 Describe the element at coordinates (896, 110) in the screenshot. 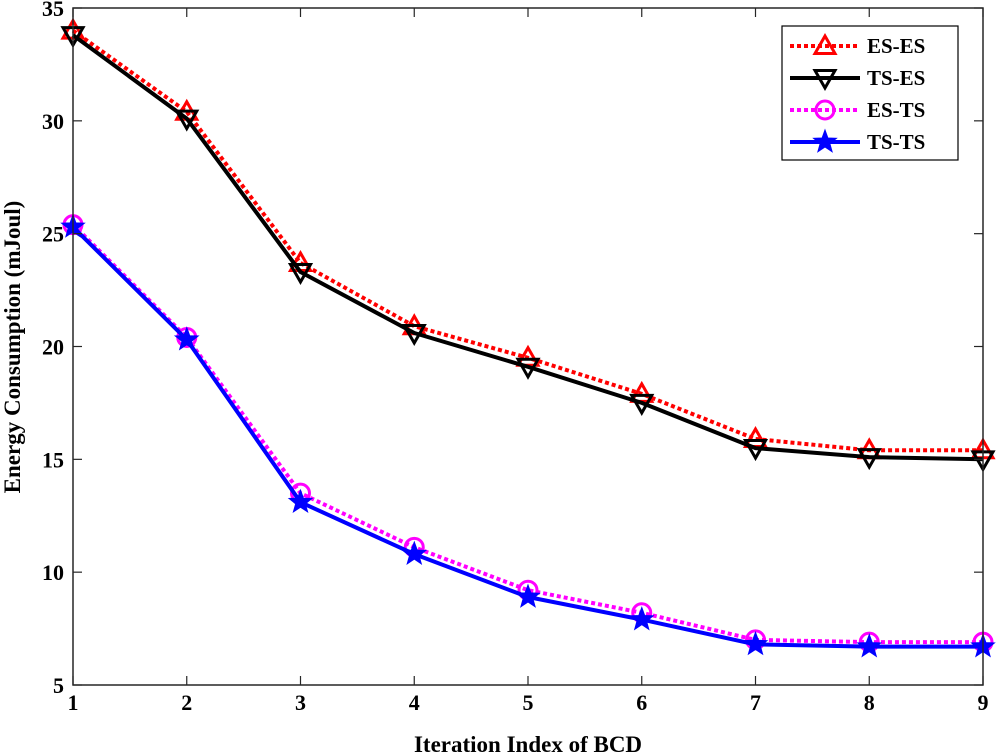

I see `legend-label-es-ts: ES-TS` at that location.